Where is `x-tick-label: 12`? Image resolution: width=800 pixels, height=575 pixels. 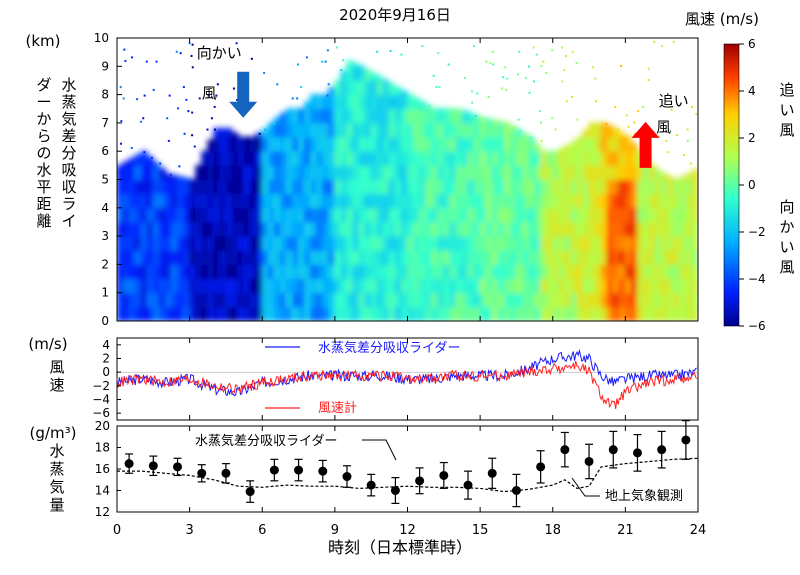 x-tick-label: 12 is located at coordinates (407, 530).